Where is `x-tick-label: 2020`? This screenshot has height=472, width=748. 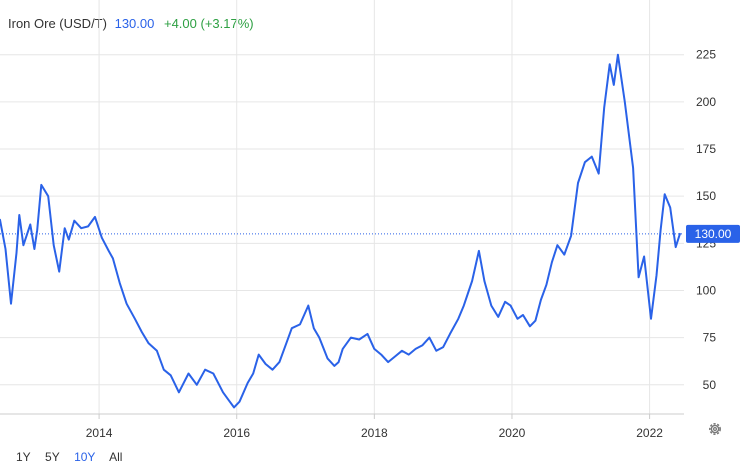
x-tick-label: 2020 is located at coordinates (512, 433).